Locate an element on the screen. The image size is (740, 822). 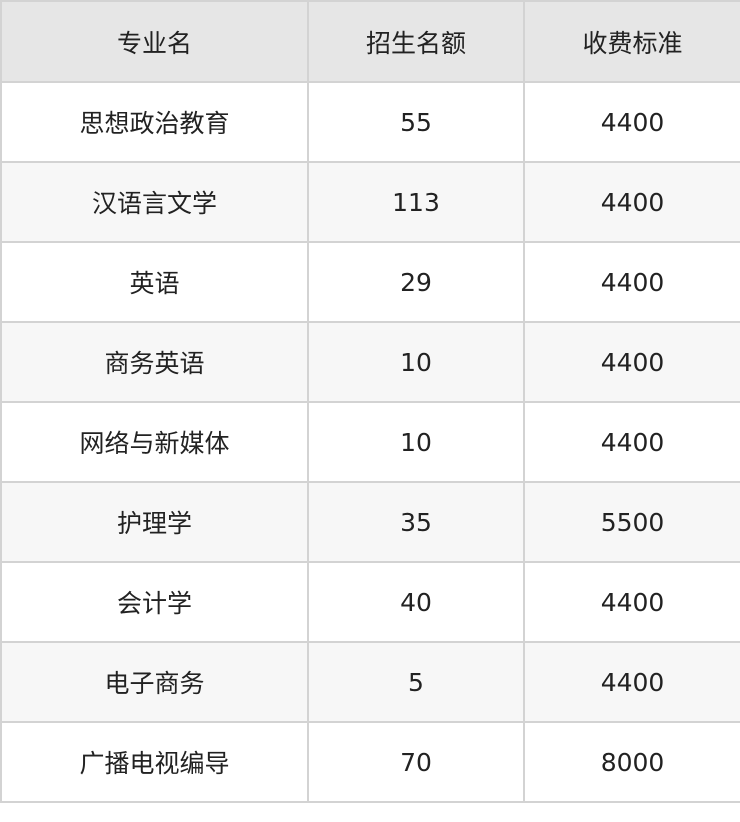
header-major: 专业名 is located at coordinates (154, 41).